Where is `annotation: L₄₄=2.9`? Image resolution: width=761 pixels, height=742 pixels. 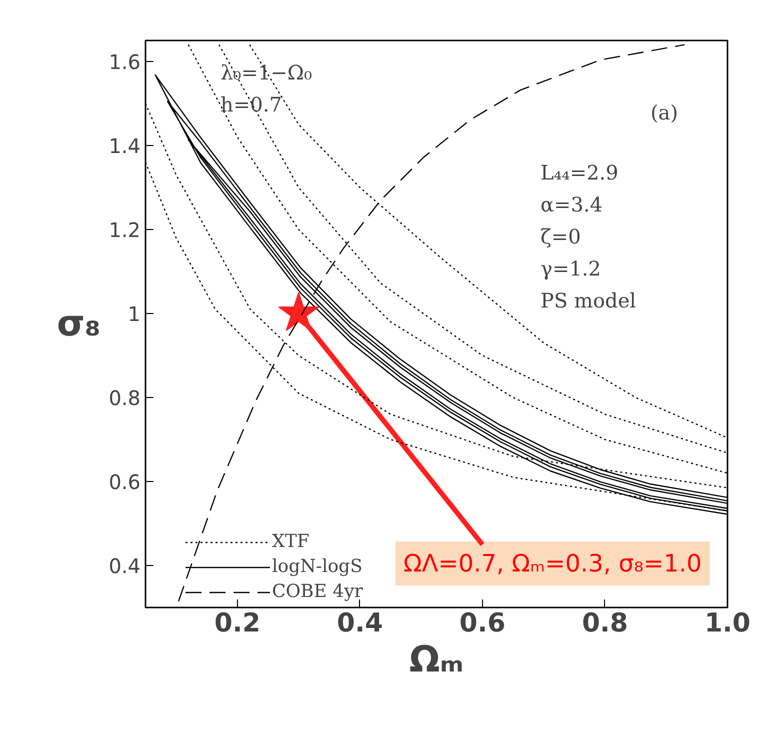
annotation: L₄₄=2.9 is located at coordinates (579, 172).